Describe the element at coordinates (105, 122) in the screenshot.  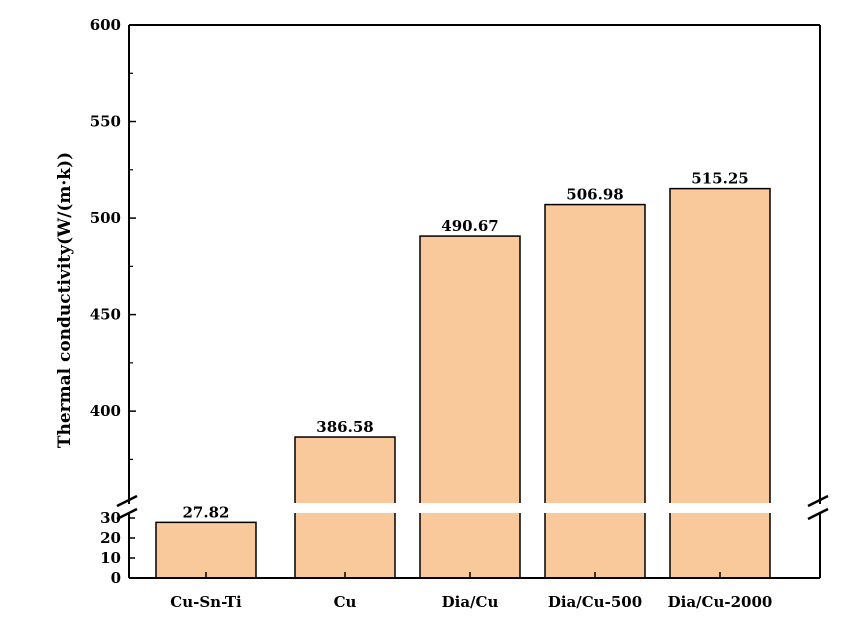
I see `y-tick-label-upper-3: 550` at that location.